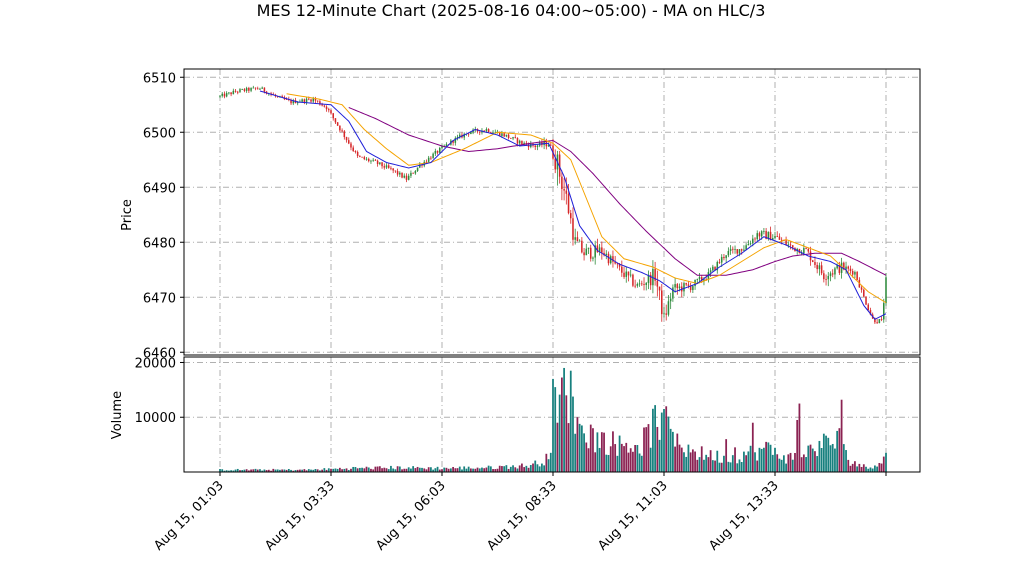  Describe the element at coordinates (117, 415) in the screenshot. I see `volume-axis-label: Volume` at that location.